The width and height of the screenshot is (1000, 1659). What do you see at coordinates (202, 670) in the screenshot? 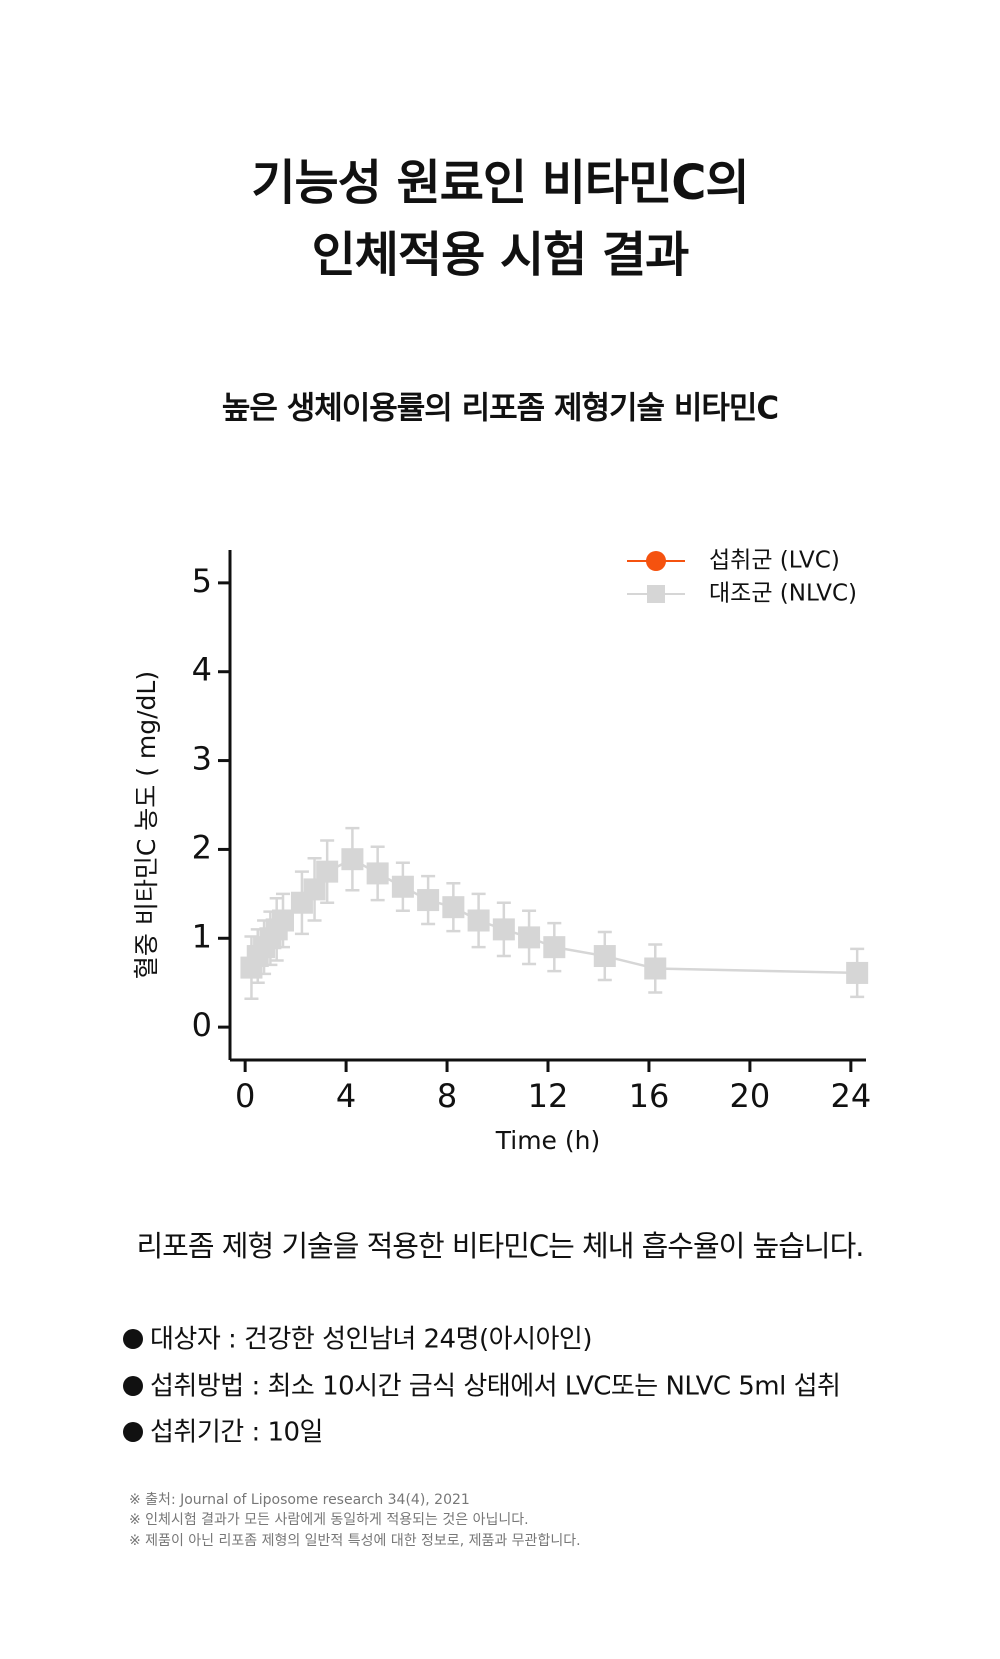
I see `y-tick-label: 4` at bounding box center [202, 670].